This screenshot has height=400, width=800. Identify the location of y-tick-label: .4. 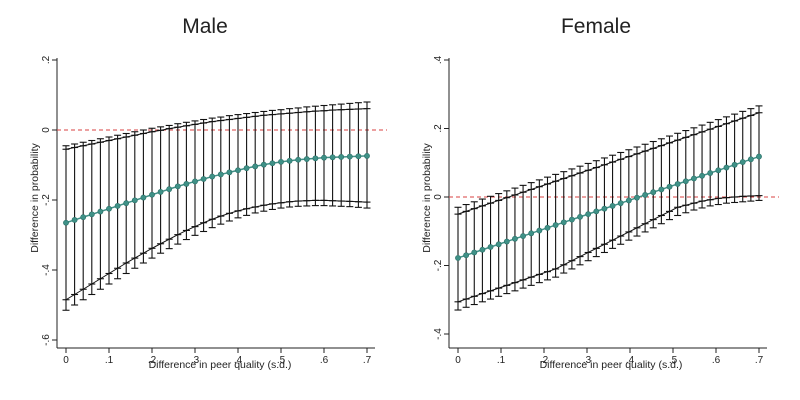
(438, 59).